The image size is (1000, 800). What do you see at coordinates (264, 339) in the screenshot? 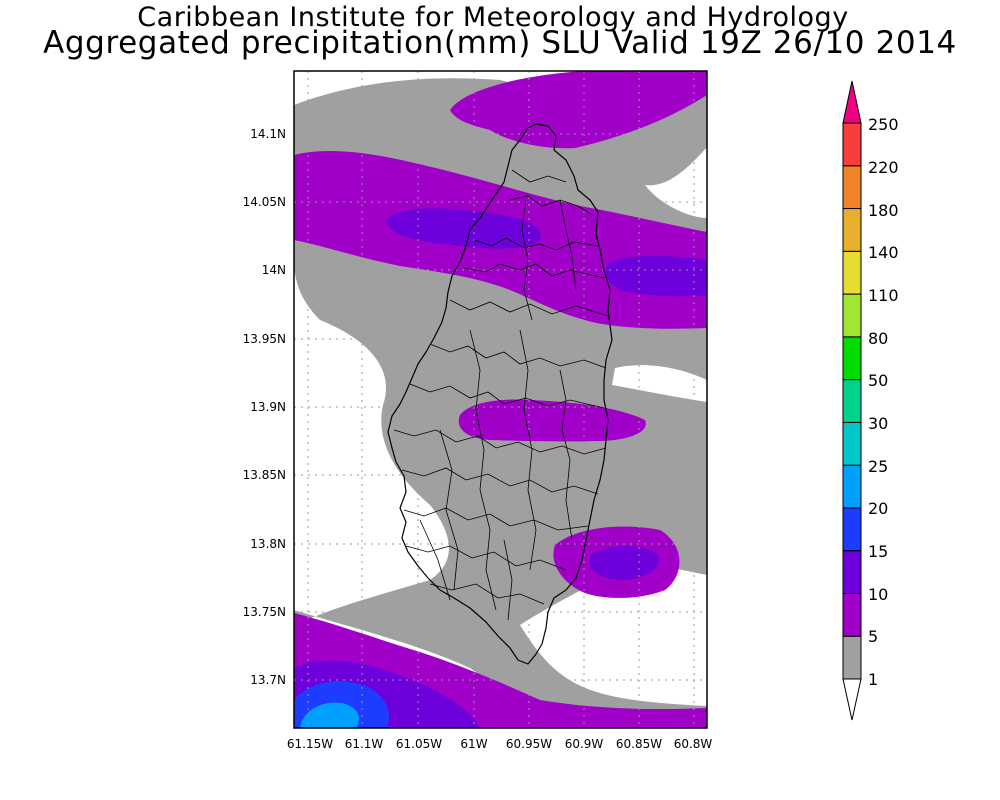
I see `lat-tick-label: 13.95N` at bounding box center [264, 339].